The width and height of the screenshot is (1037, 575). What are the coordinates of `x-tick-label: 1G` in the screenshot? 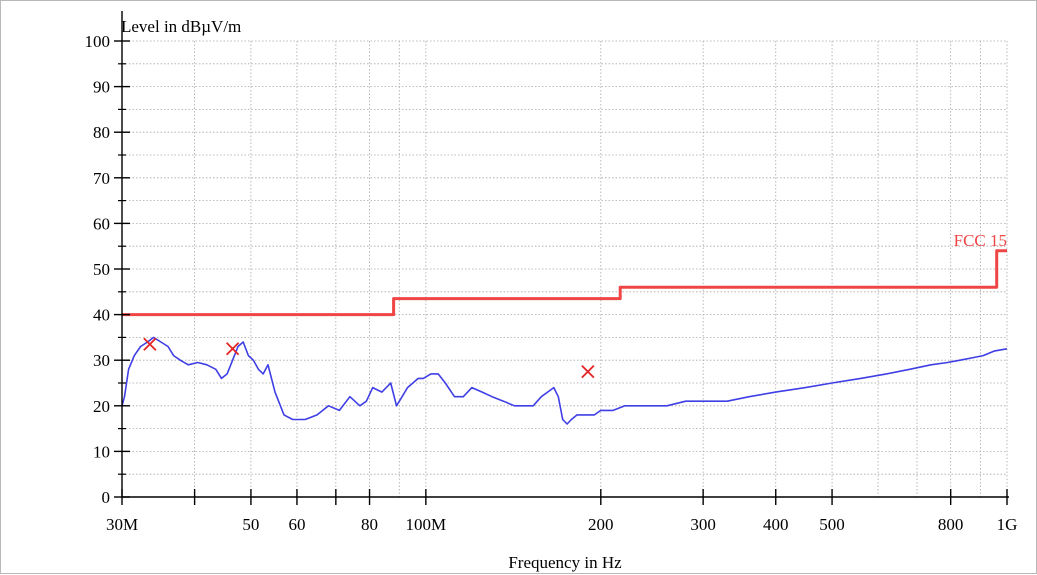 It's located at (1007, 524).